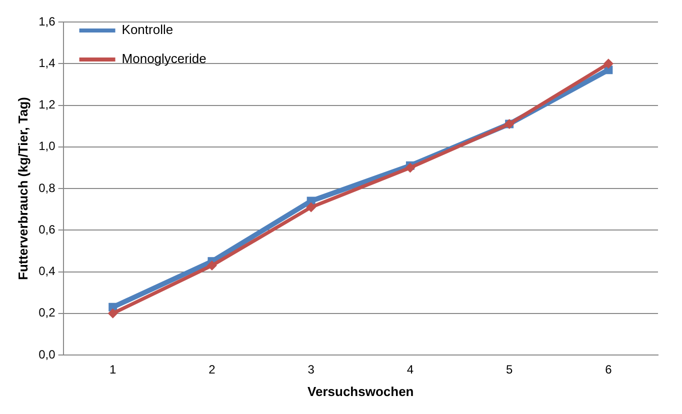 The image size is (682, 414). Describe the element at coordinates (410, 369) in the screenshot. I see `x-tick-label: 4` at that location.